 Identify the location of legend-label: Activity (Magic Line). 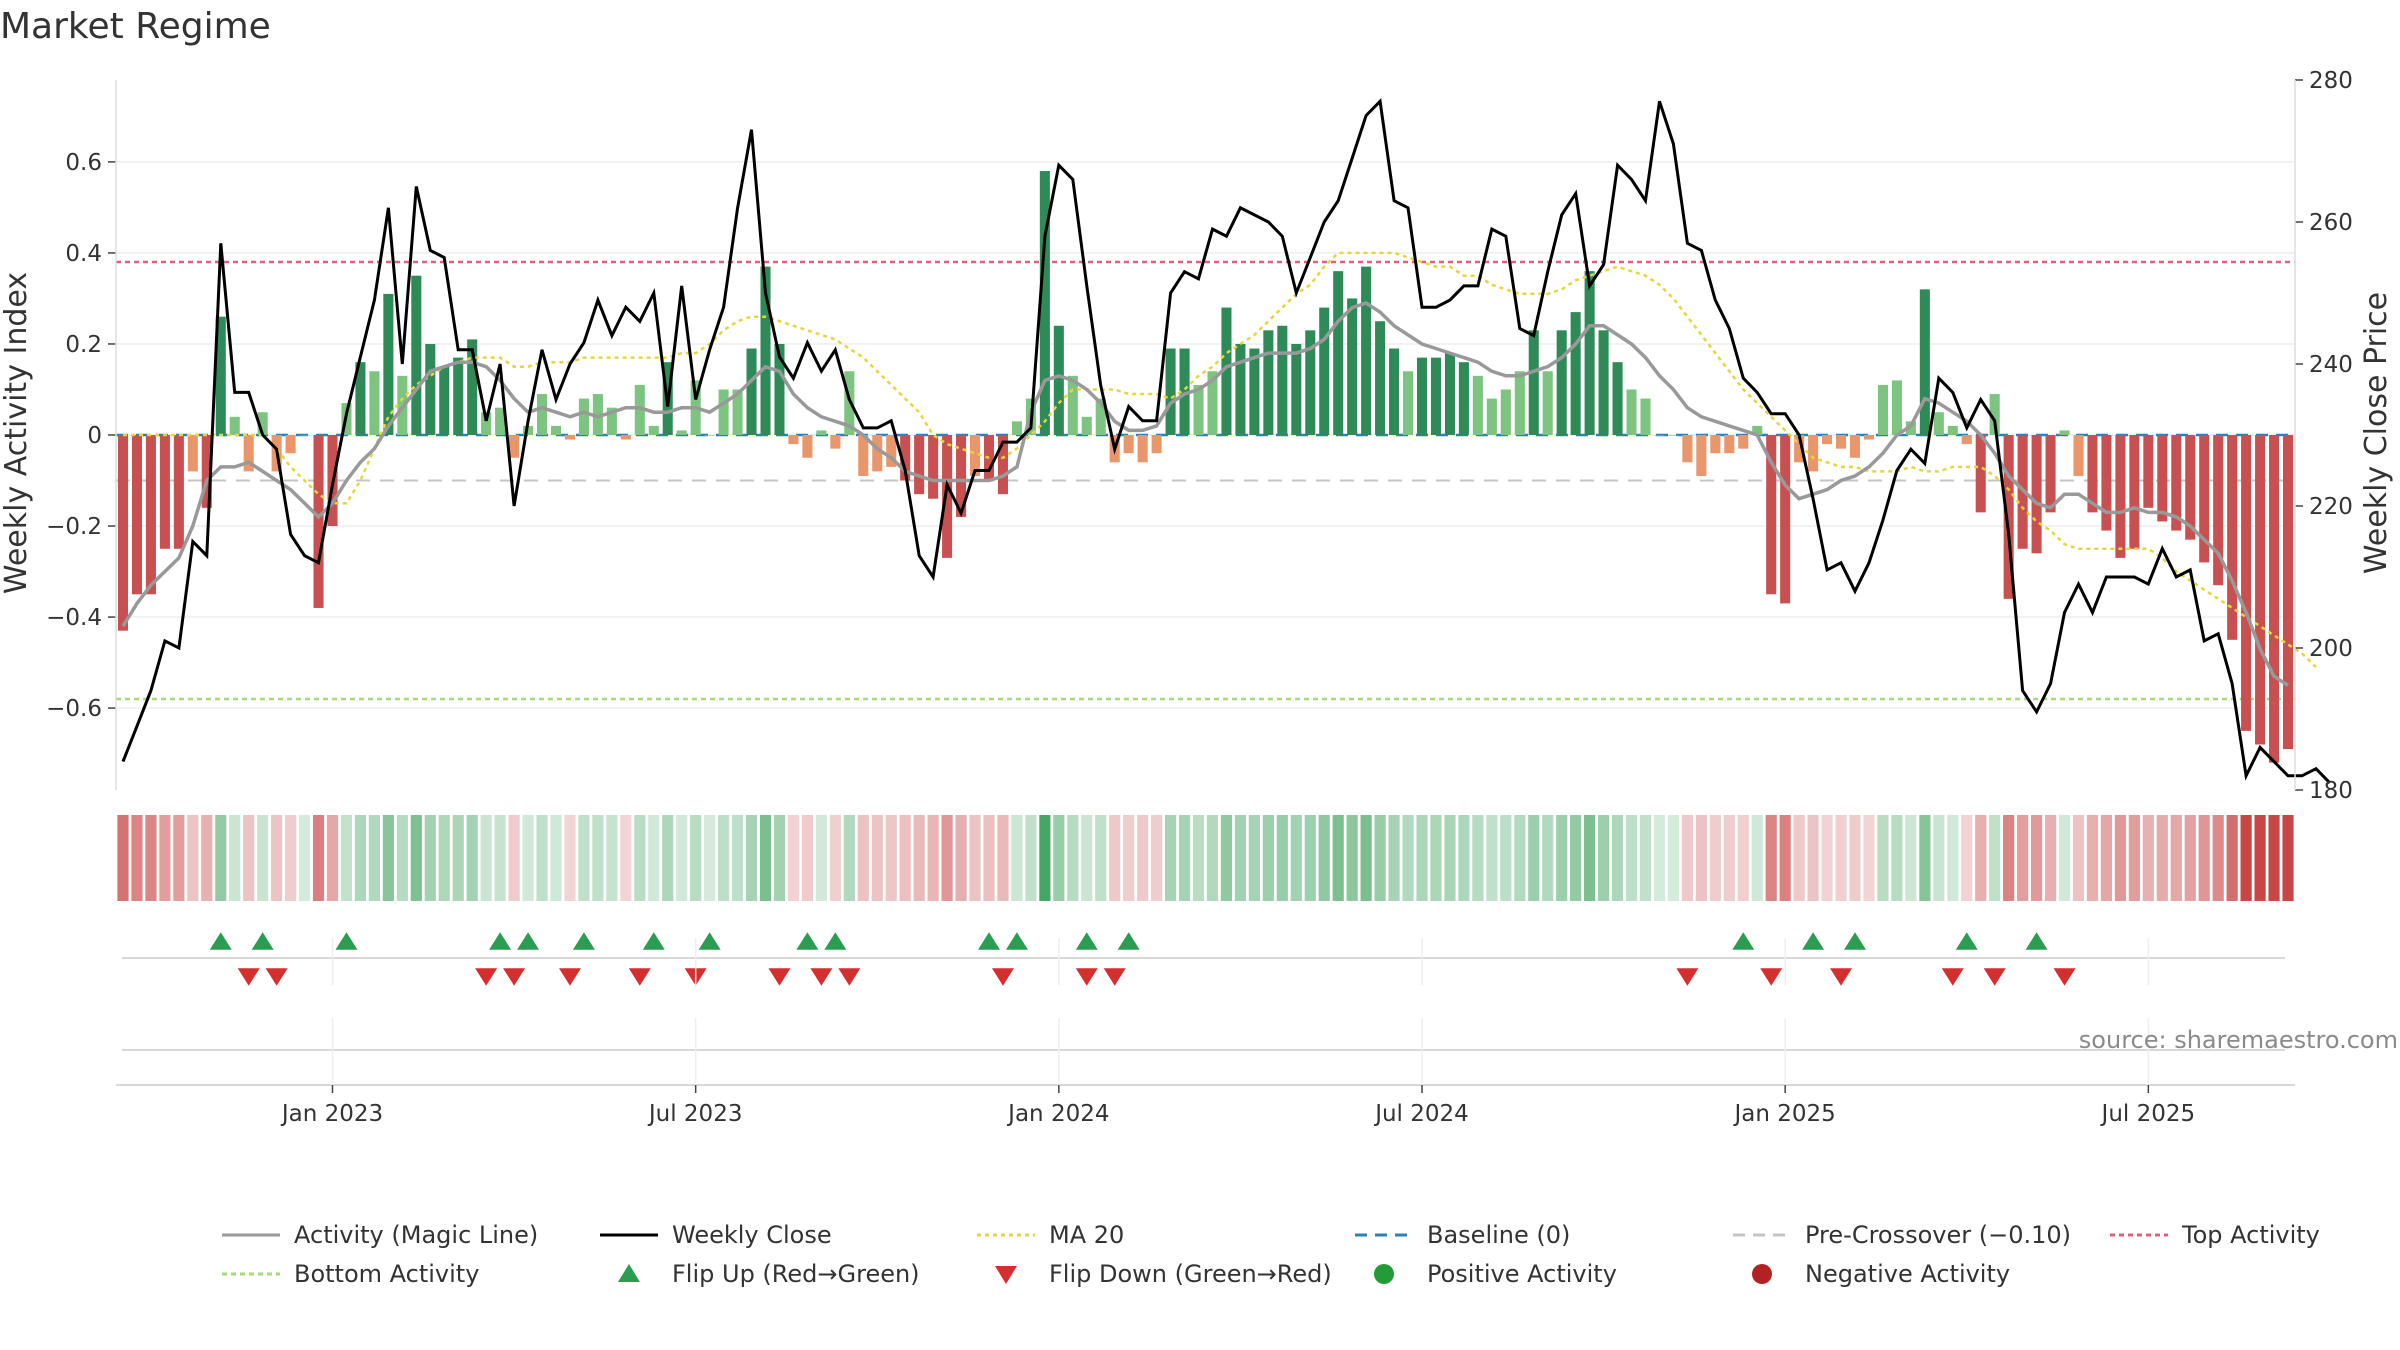
(416, 1235).